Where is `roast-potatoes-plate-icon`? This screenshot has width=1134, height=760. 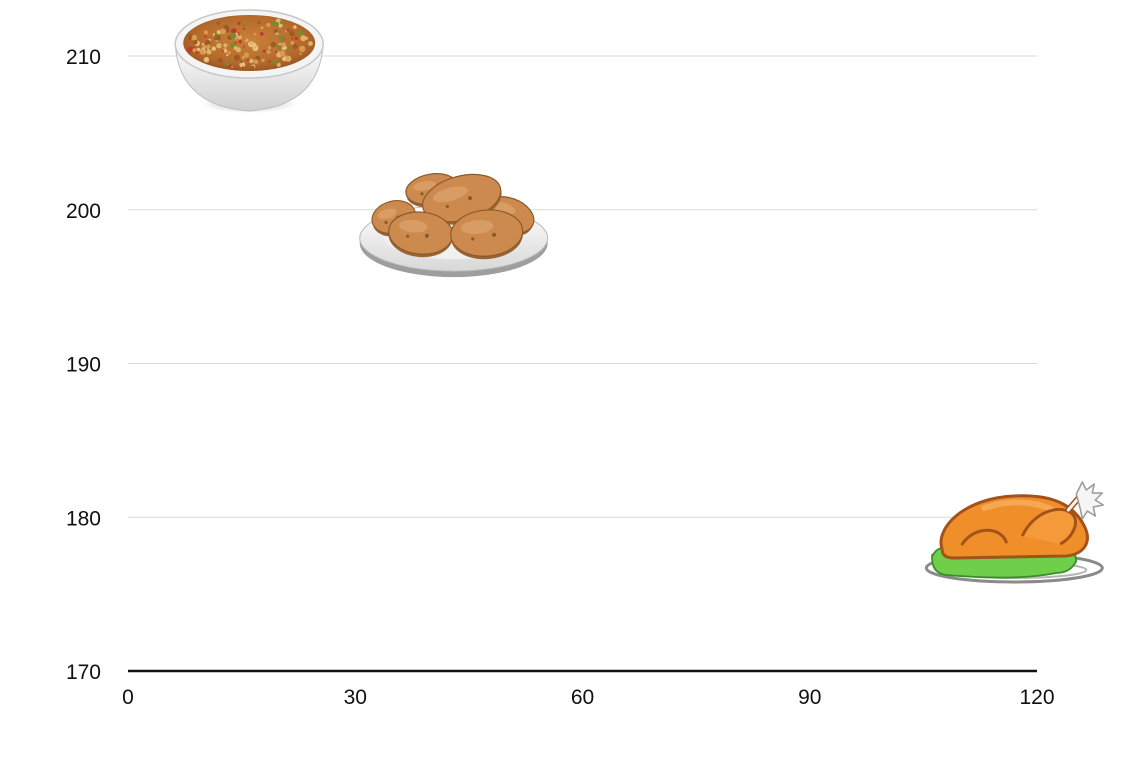 roast-potatoes-plate-icon is located at coordinates (454, 225).